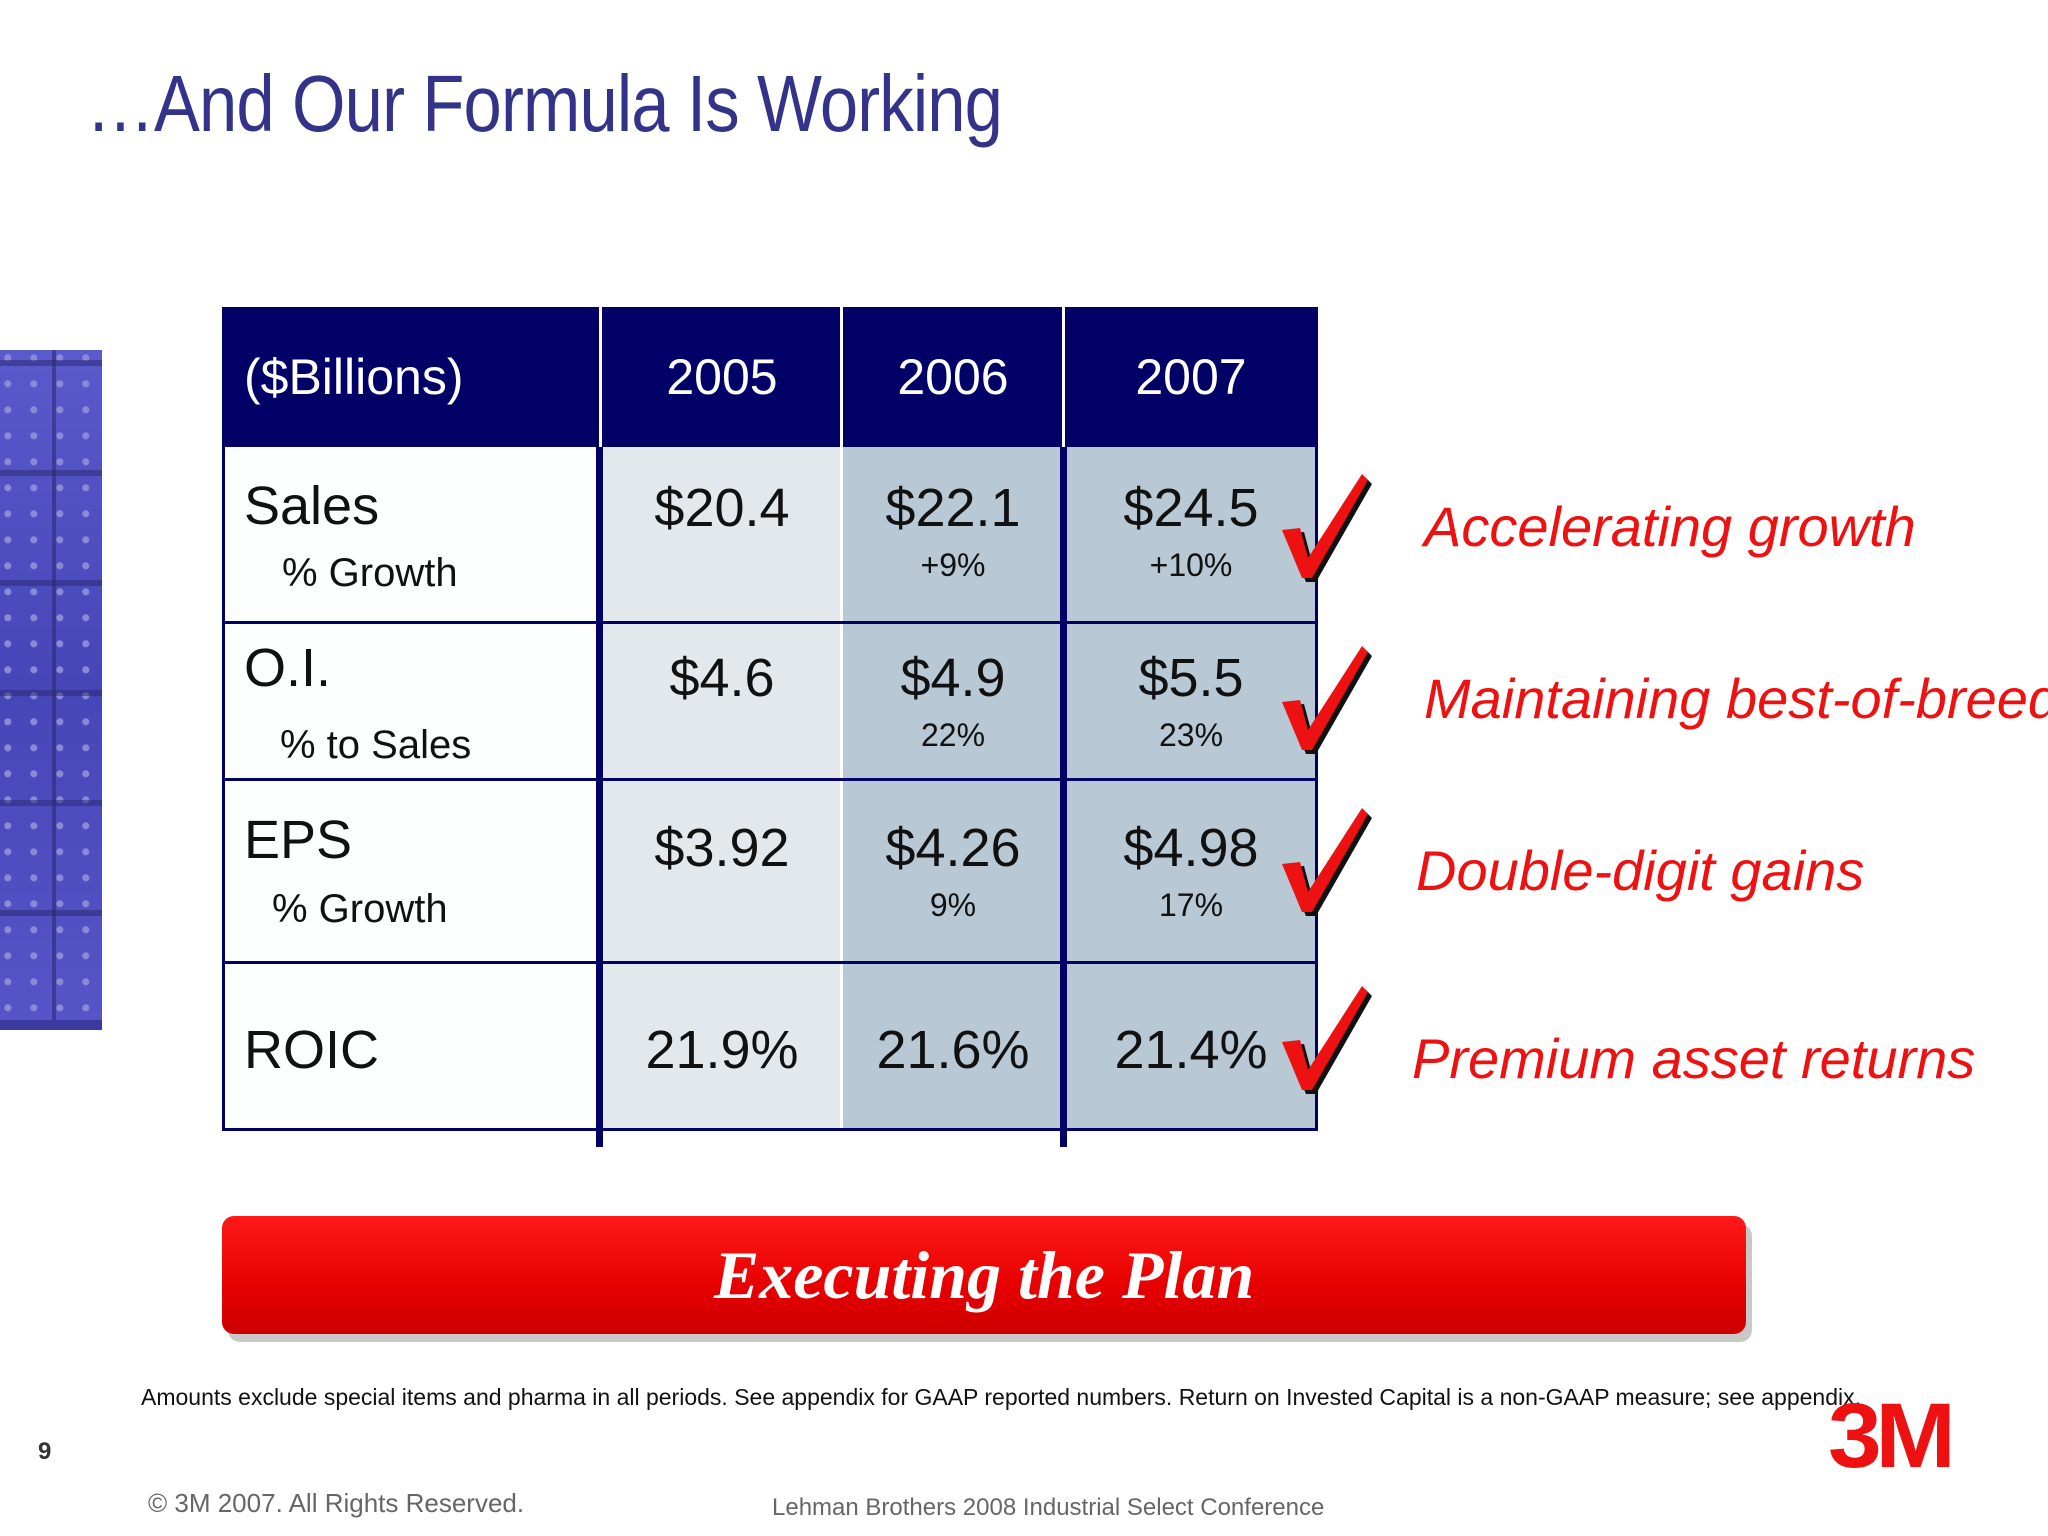  What do you see at coordinates (1670, 526) in the screenshot?
I see `highlight-accelerating-growth: Accelerating growth` at bounding box center [1670, 526].